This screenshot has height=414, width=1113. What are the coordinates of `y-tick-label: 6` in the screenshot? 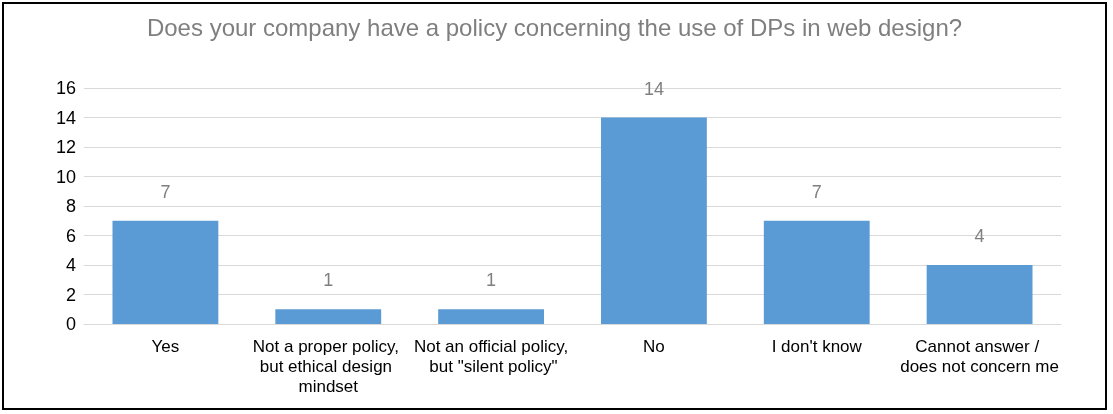 It's located at (70, 235).